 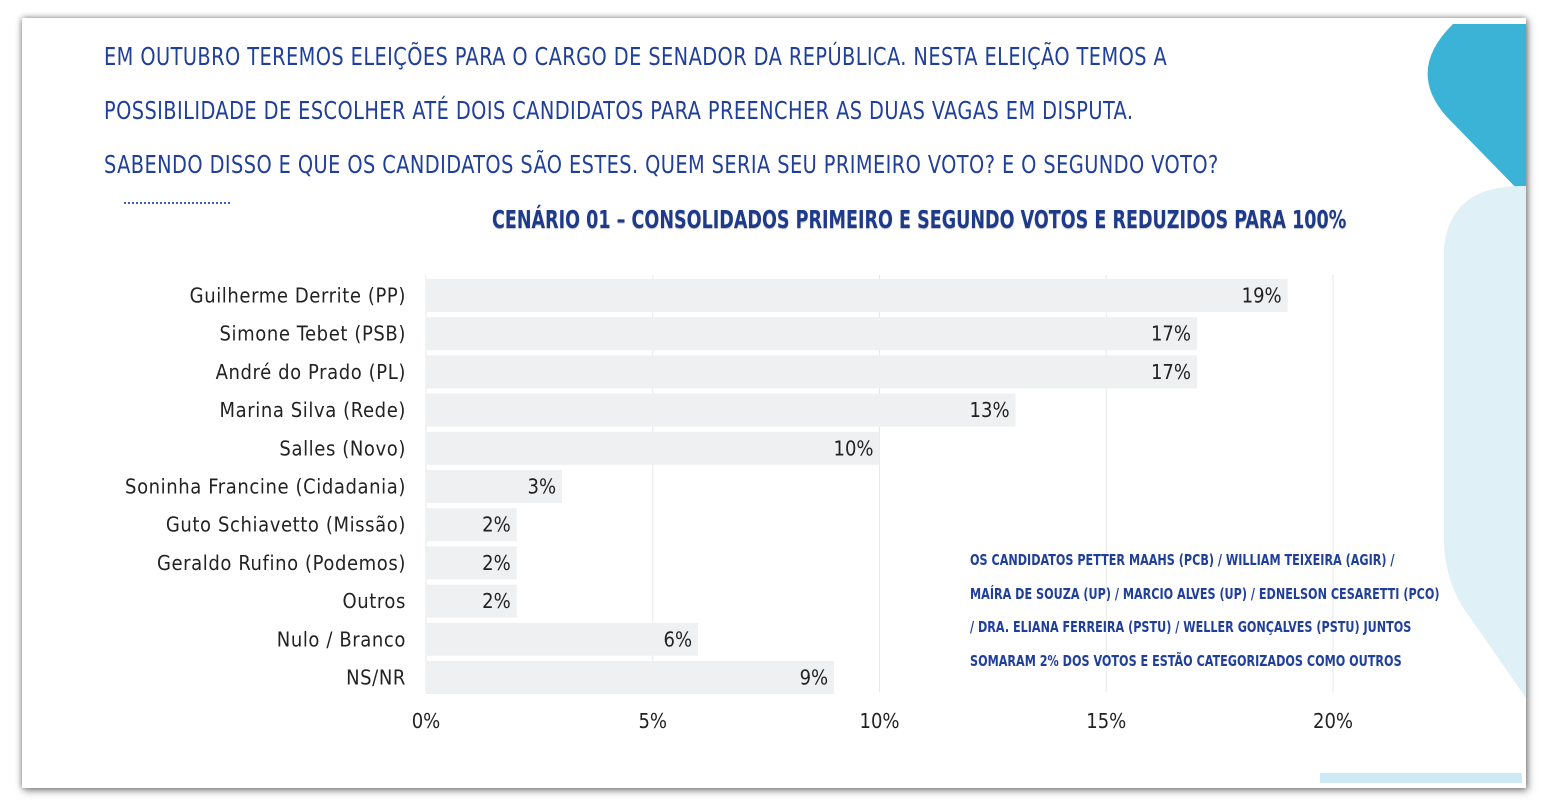 What do you see at coordinates (312, 334) in the screenshot?
I see `category-label: Simone Tebet (PSB)` at bounding box center [312, 334].